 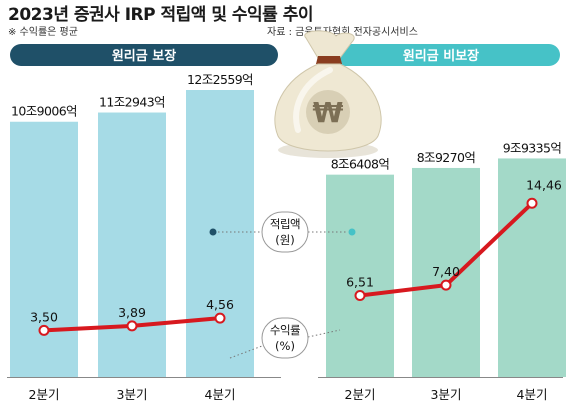 I want to click on panel-header-label: 원리금 보장, so click(x=144, y=56).